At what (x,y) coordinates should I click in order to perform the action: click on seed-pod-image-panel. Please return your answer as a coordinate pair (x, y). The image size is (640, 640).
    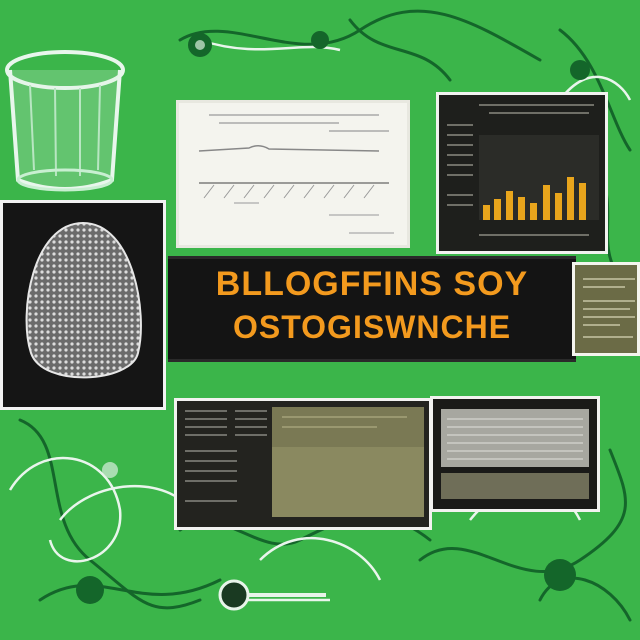
    Looking at the image, I should click on (83, 305).